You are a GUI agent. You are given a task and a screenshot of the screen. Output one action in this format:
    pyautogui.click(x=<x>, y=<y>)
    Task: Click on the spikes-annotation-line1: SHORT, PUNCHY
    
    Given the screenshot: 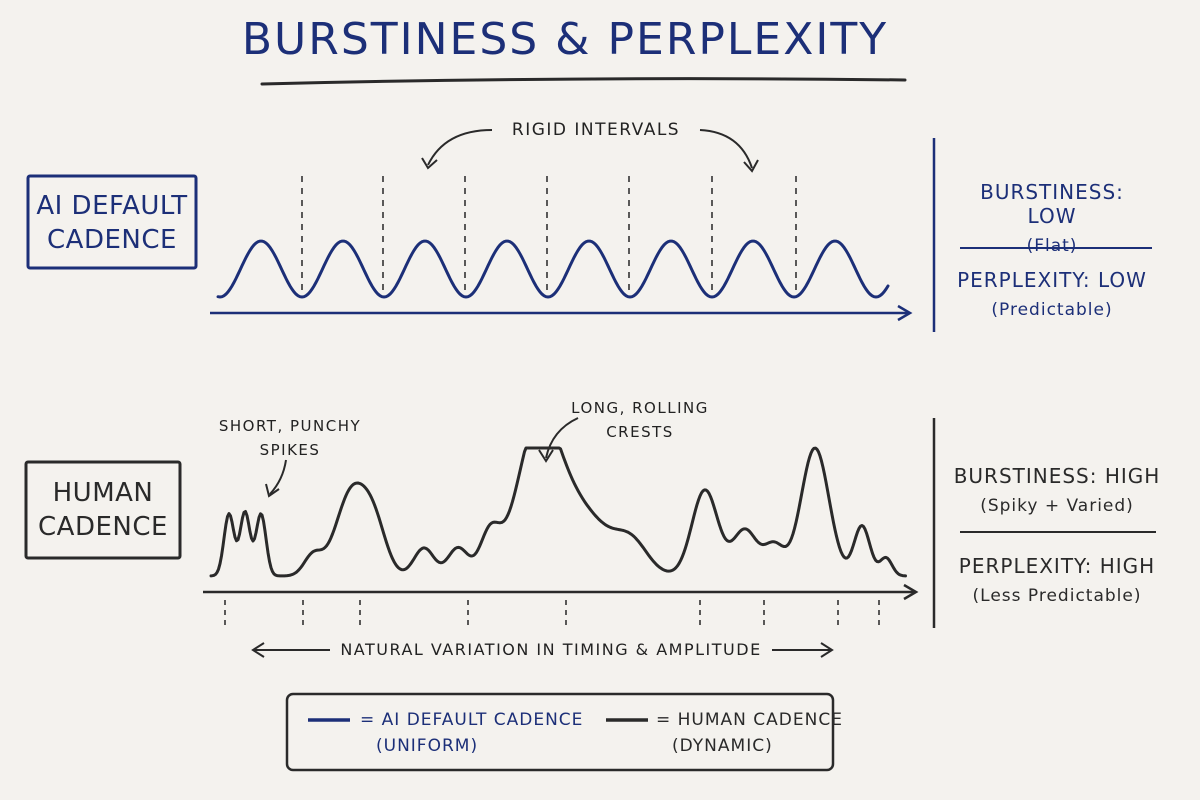 What is the action you would take?
    pyautogui.click(x=290, y=426)
    